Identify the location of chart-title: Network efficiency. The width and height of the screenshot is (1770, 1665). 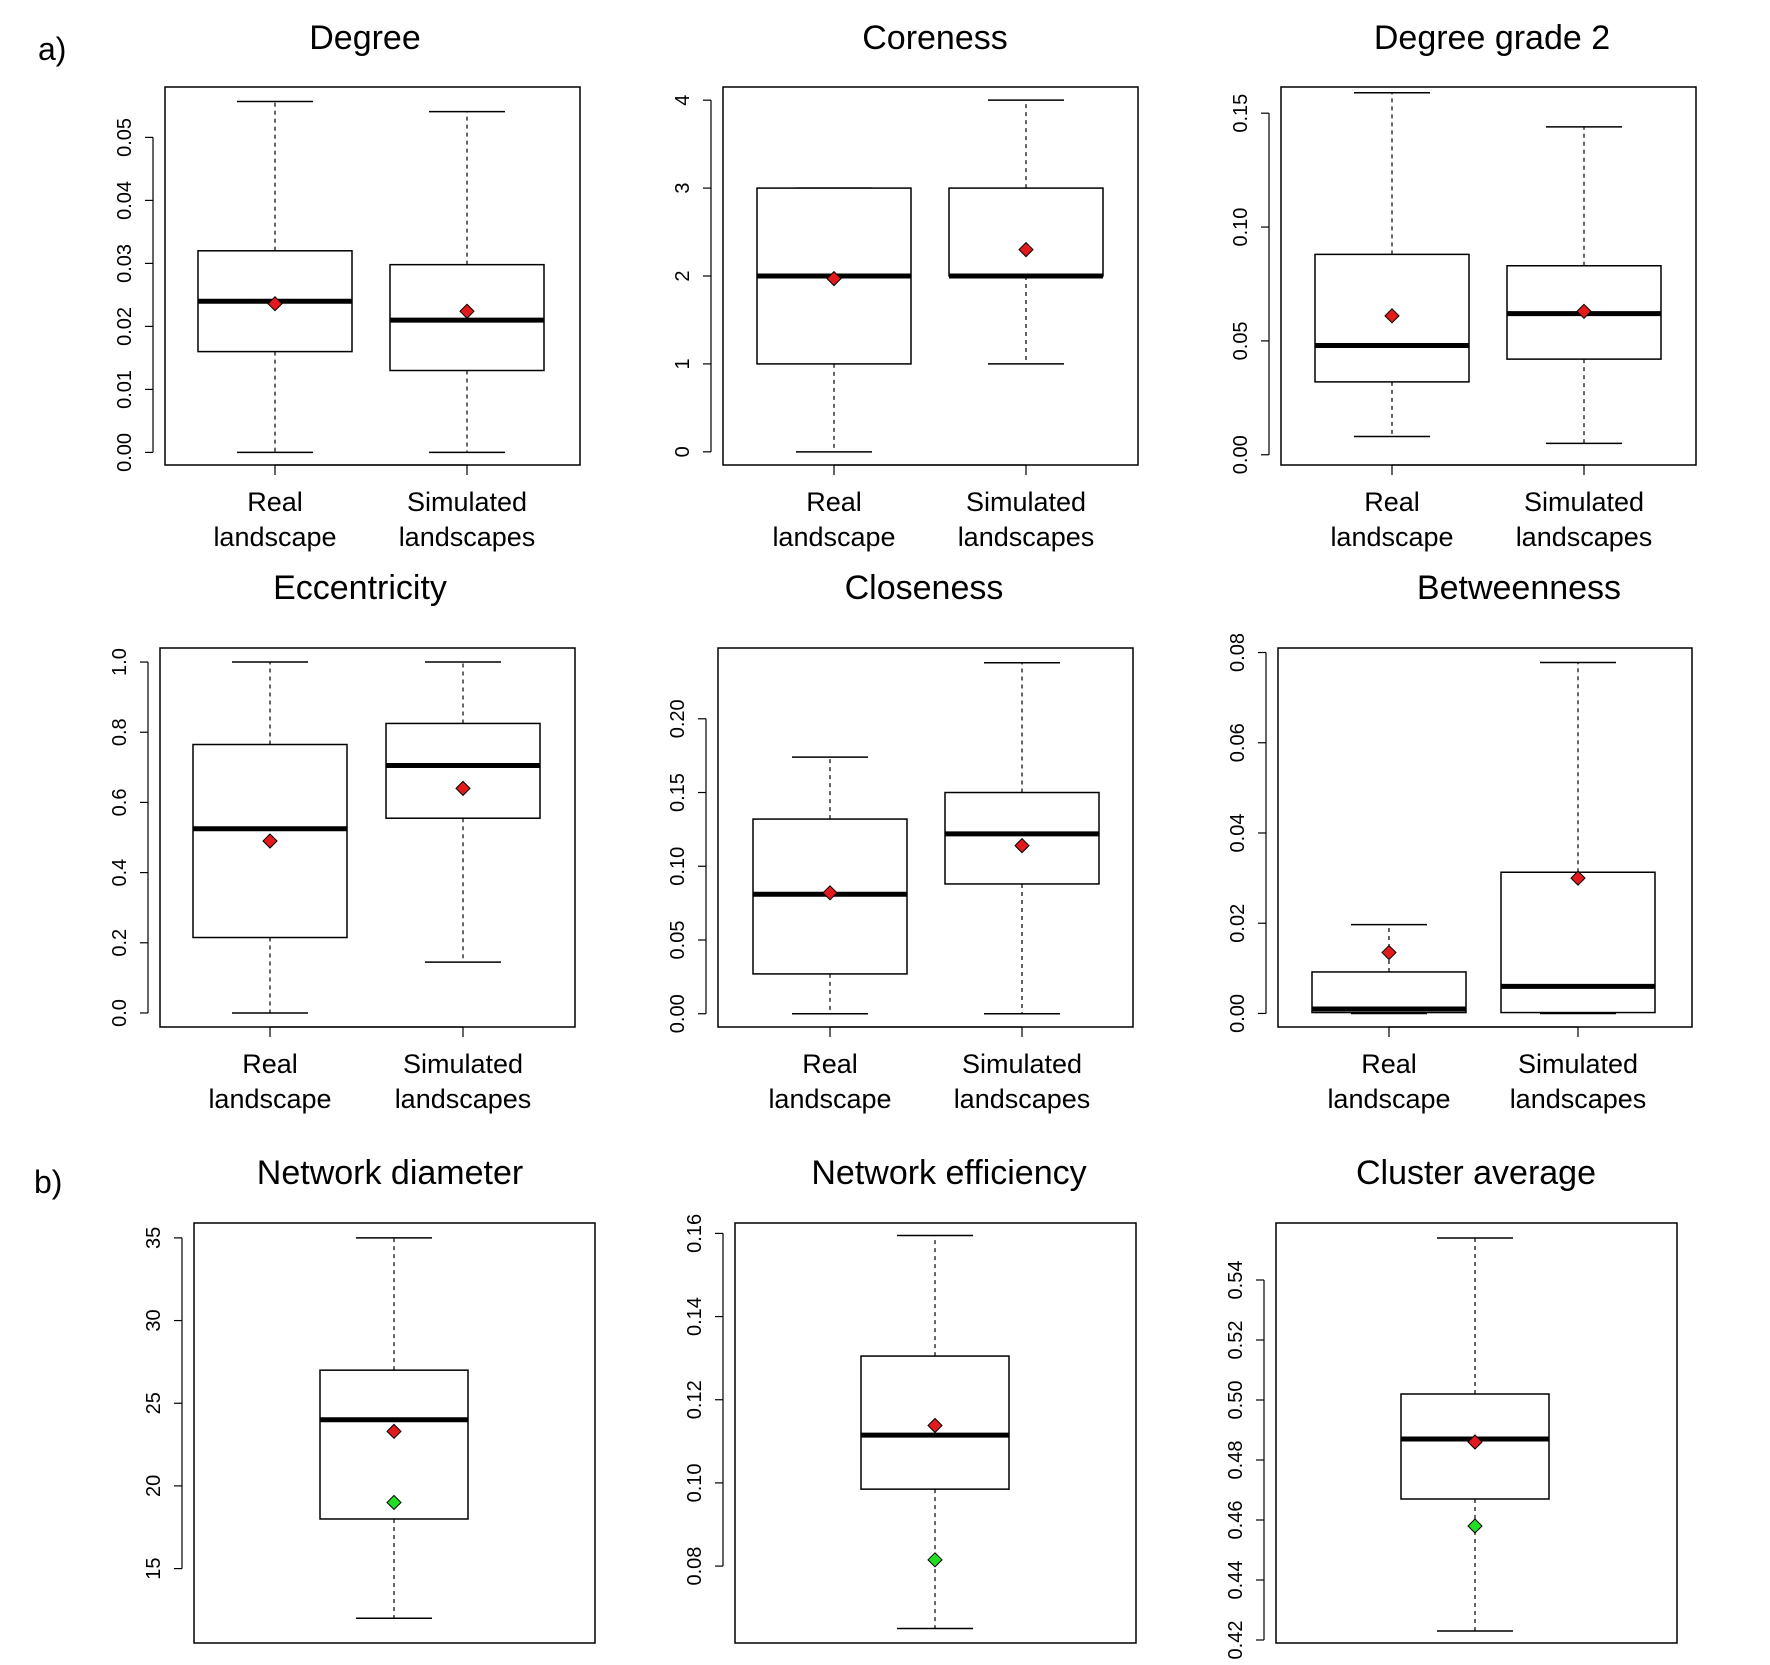
(948, 1173).